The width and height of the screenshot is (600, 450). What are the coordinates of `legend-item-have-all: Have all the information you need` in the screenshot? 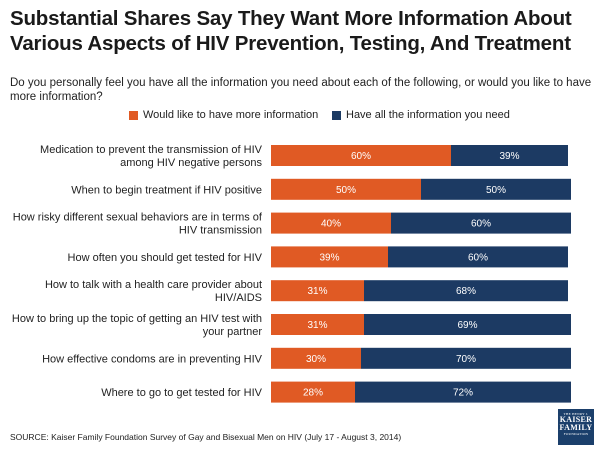 It's located at (421, 115).